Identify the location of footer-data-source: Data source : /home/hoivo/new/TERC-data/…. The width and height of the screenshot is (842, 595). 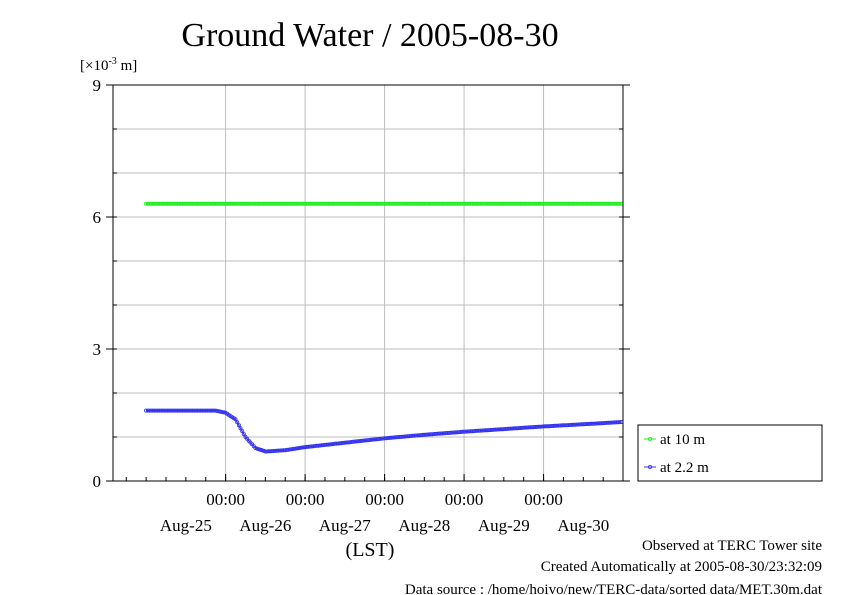
(614, 588).